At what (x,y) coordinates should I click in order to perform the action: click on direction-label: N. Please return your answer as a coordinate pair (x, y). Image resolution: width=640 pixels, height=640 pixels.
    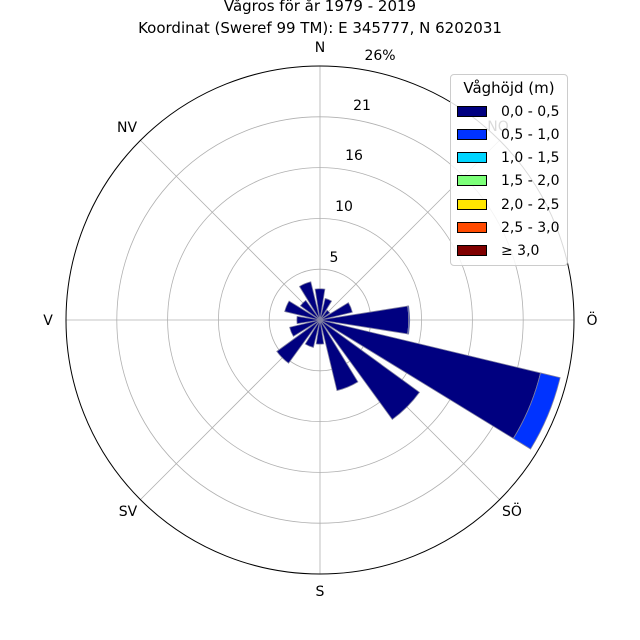
    Looking at the image, I should click on (320, 48).